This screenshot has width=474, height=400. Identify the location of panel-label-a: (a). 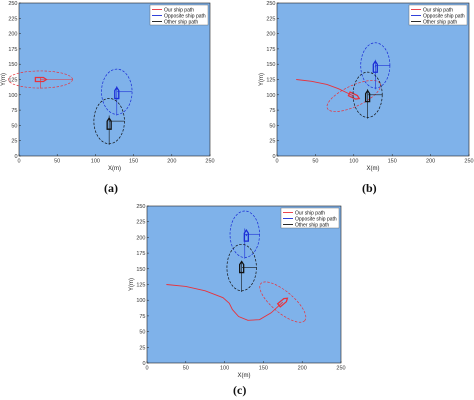
(111, 188).